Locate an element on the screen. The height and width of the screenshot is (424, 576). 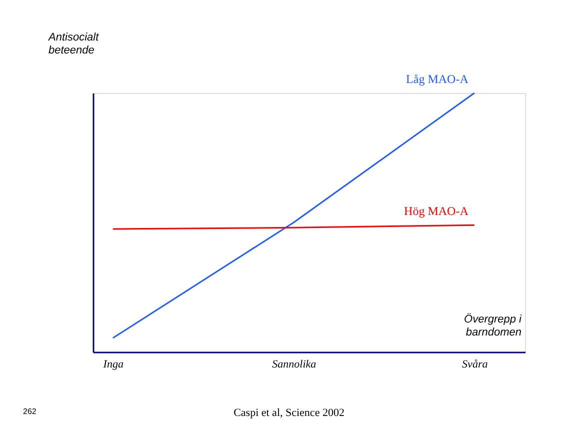
x-tick-label: Svåra is located at coordinates (475, 364).